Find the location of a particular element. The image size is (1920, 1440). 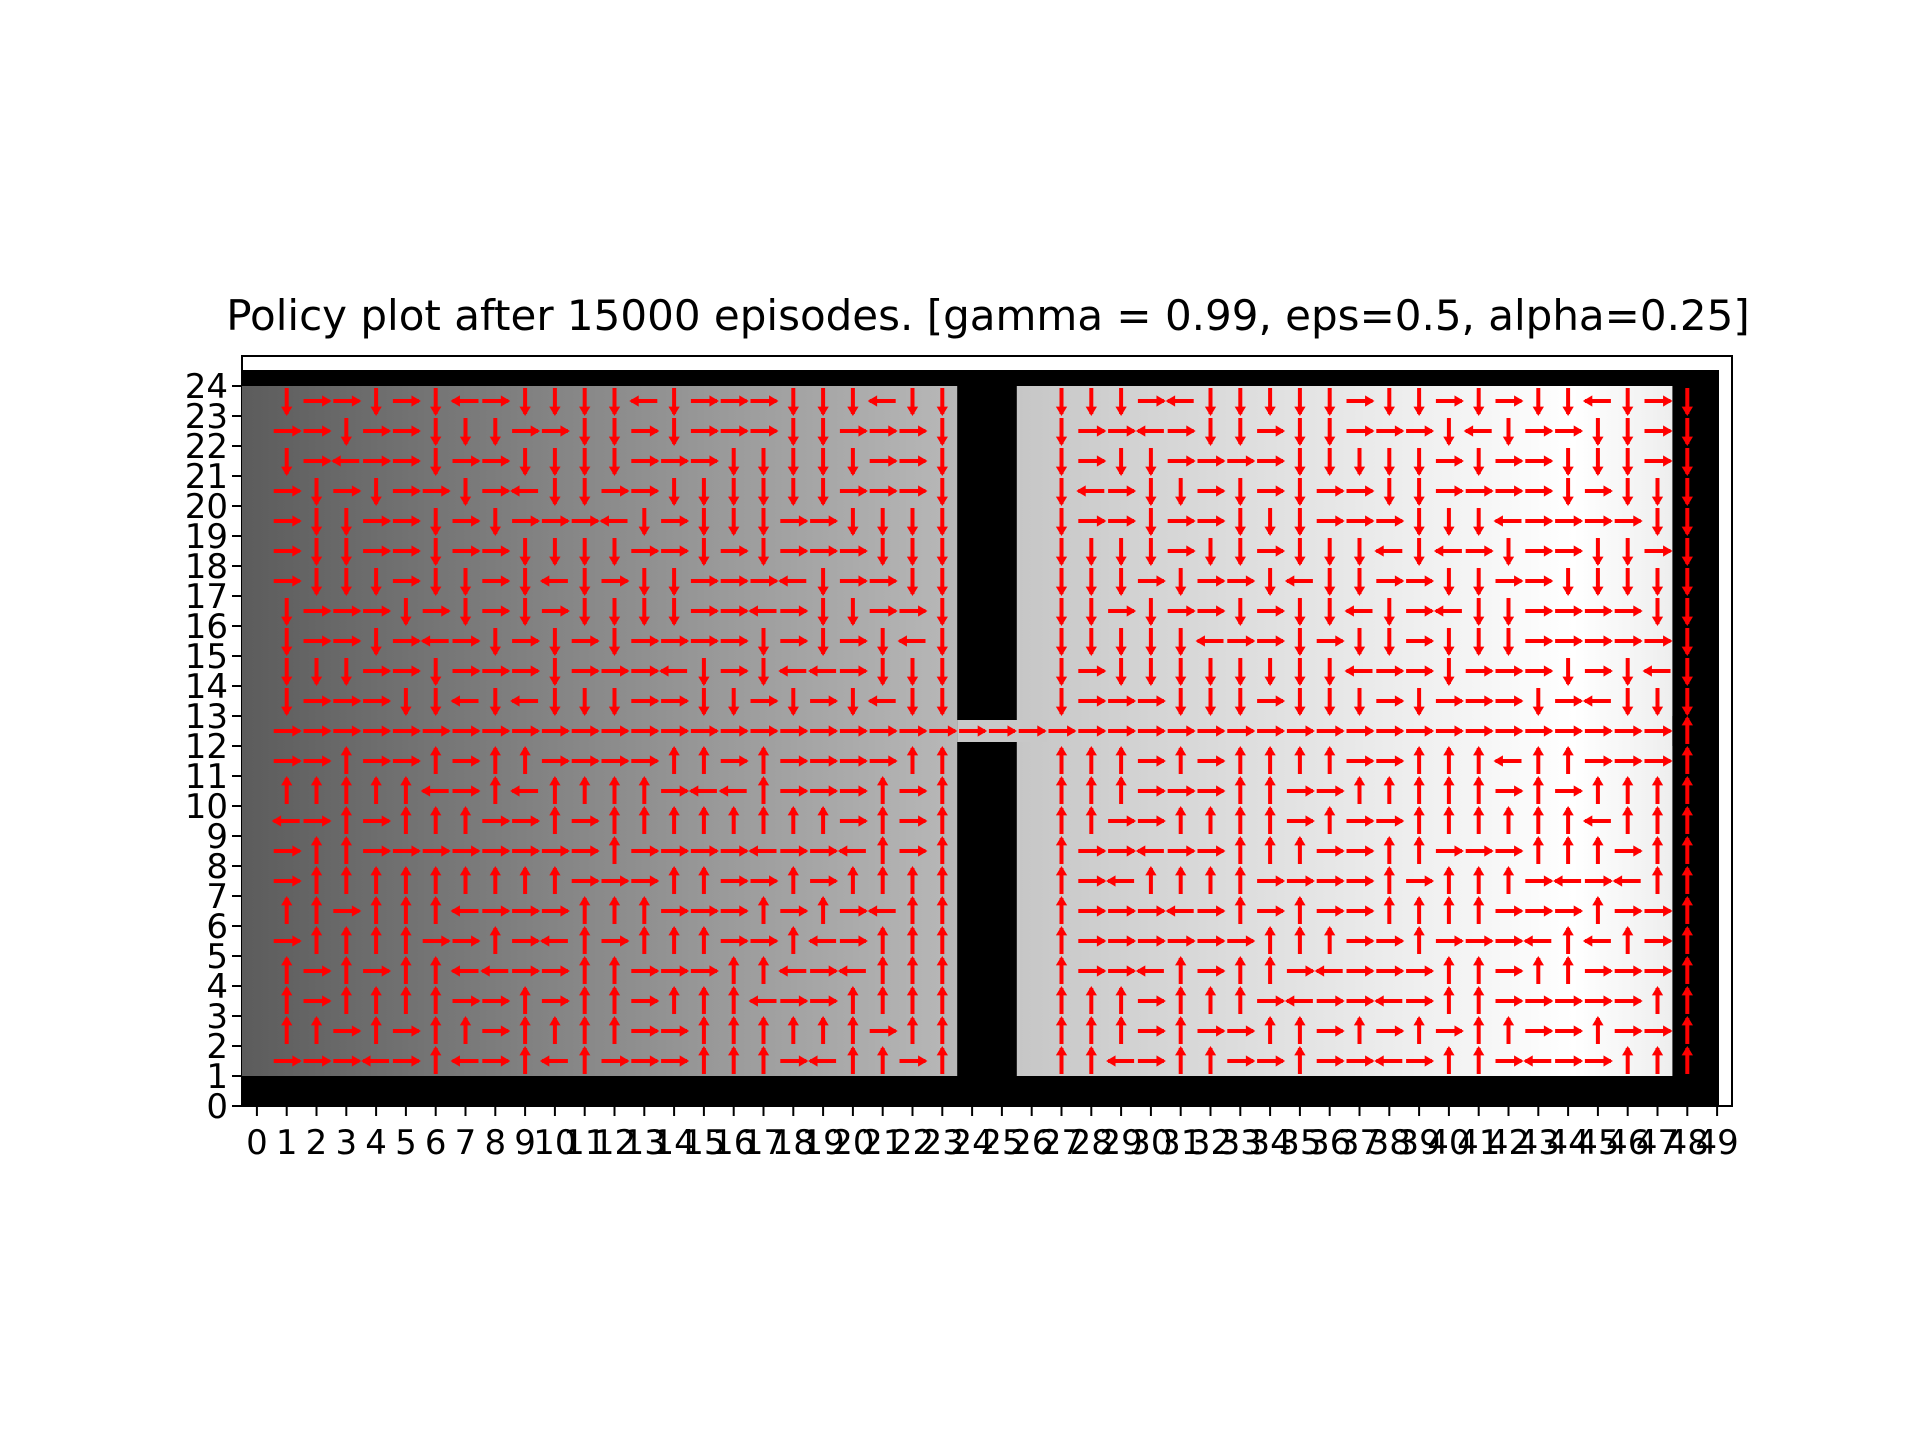

y-tick-label: 19 is located at coordinates (206, 537).